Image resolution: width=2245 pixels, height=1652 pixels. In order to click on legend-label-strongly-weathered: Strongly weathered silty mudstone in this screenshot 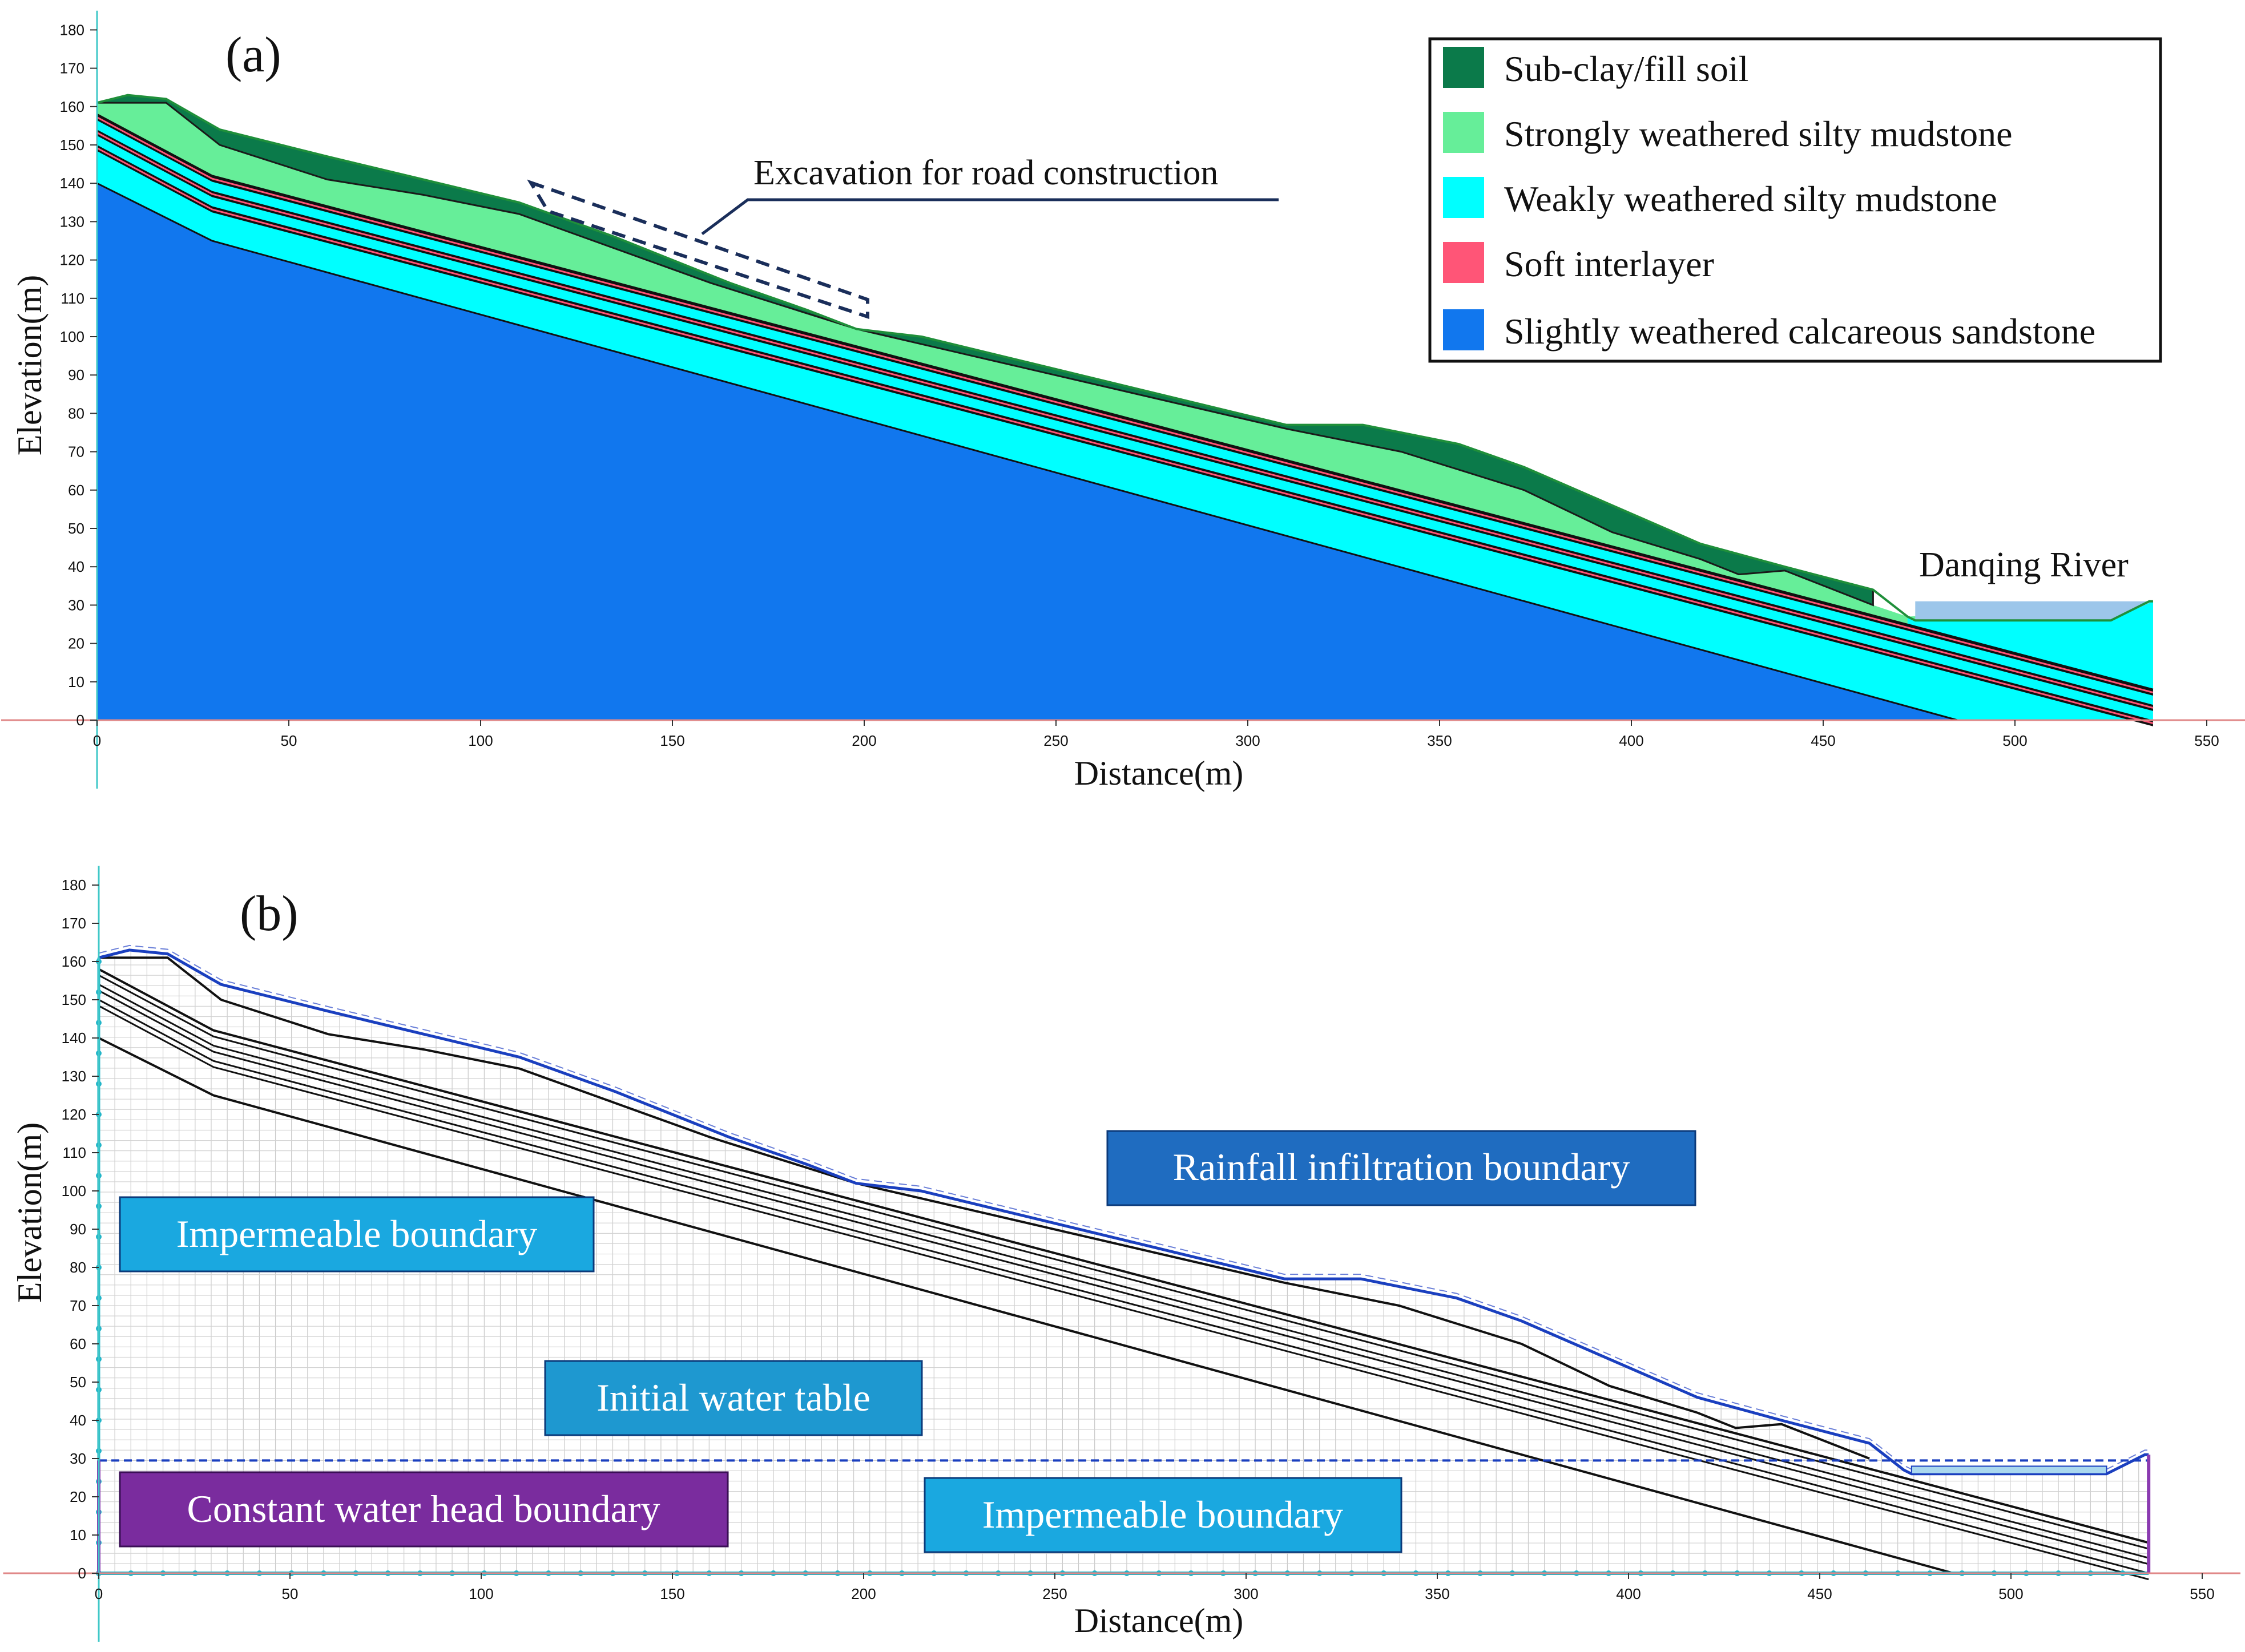, I will do `click(1759, 134)`.